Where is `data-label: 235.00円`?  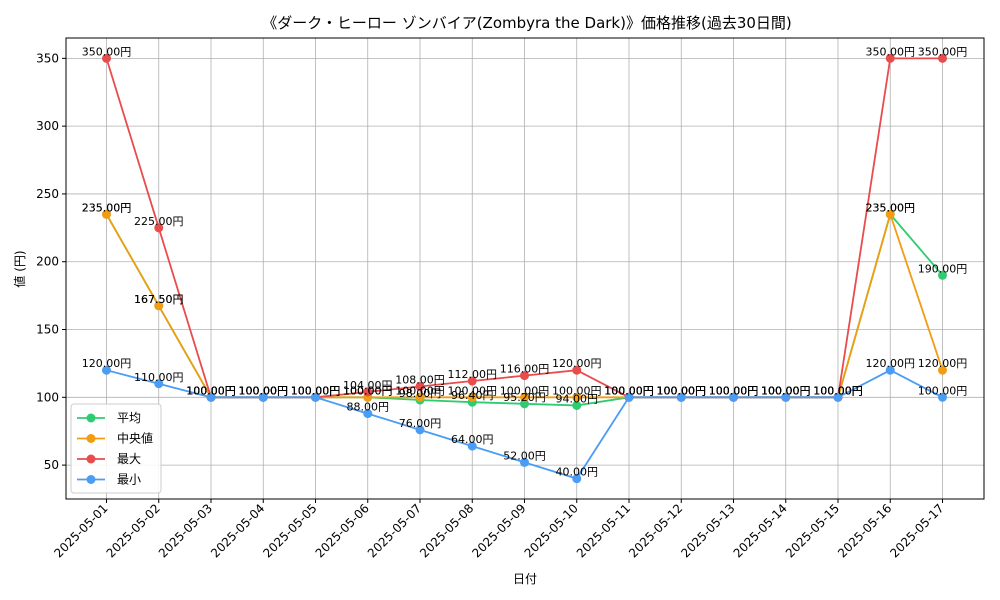 data-label: 235.00円 is located at coordinates (891, 207).